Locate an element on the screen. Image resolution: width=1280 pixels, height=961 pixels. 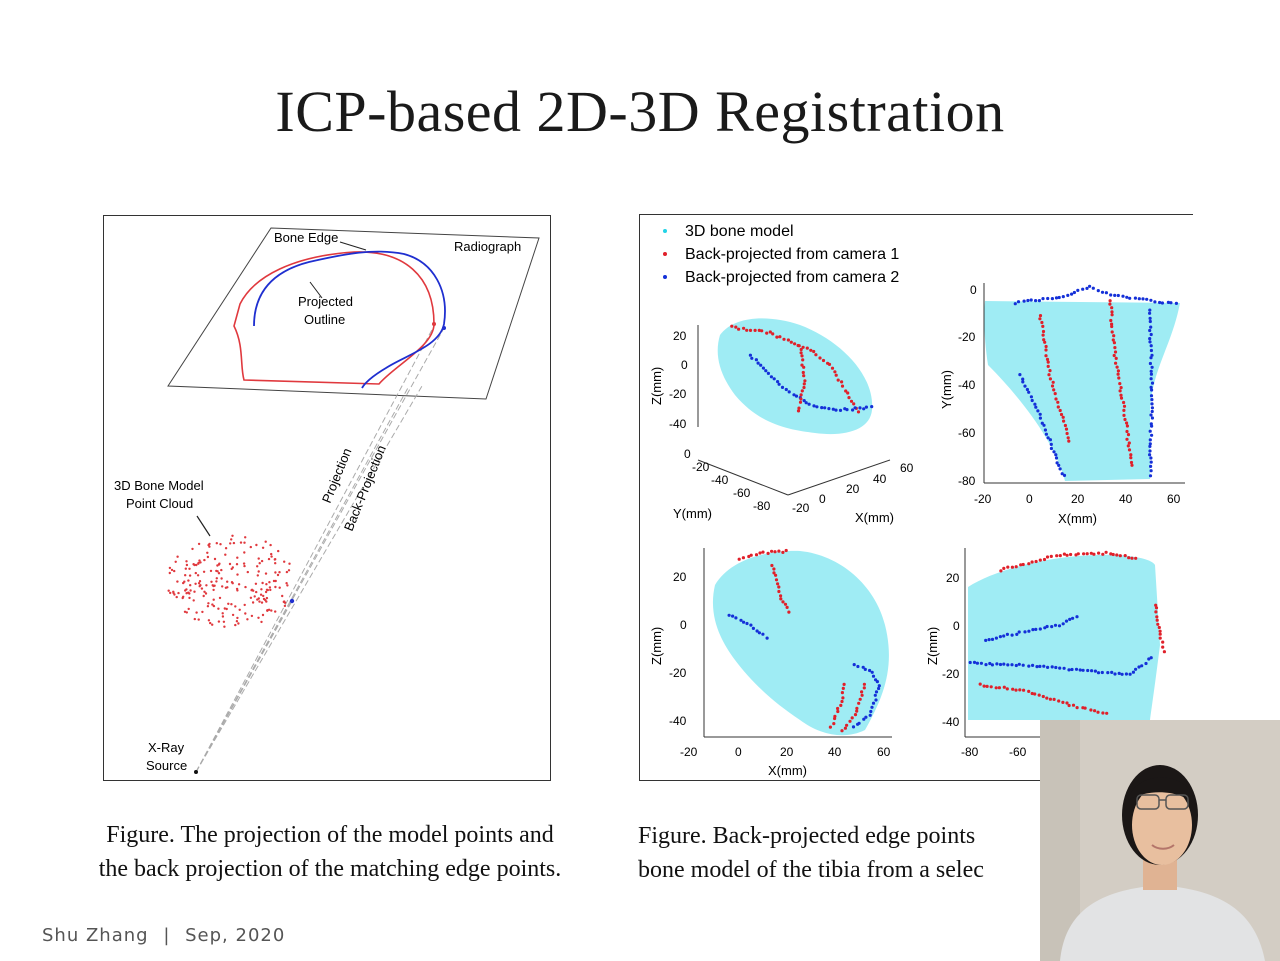
legend-marker-model is located at coordinates (665, 231).